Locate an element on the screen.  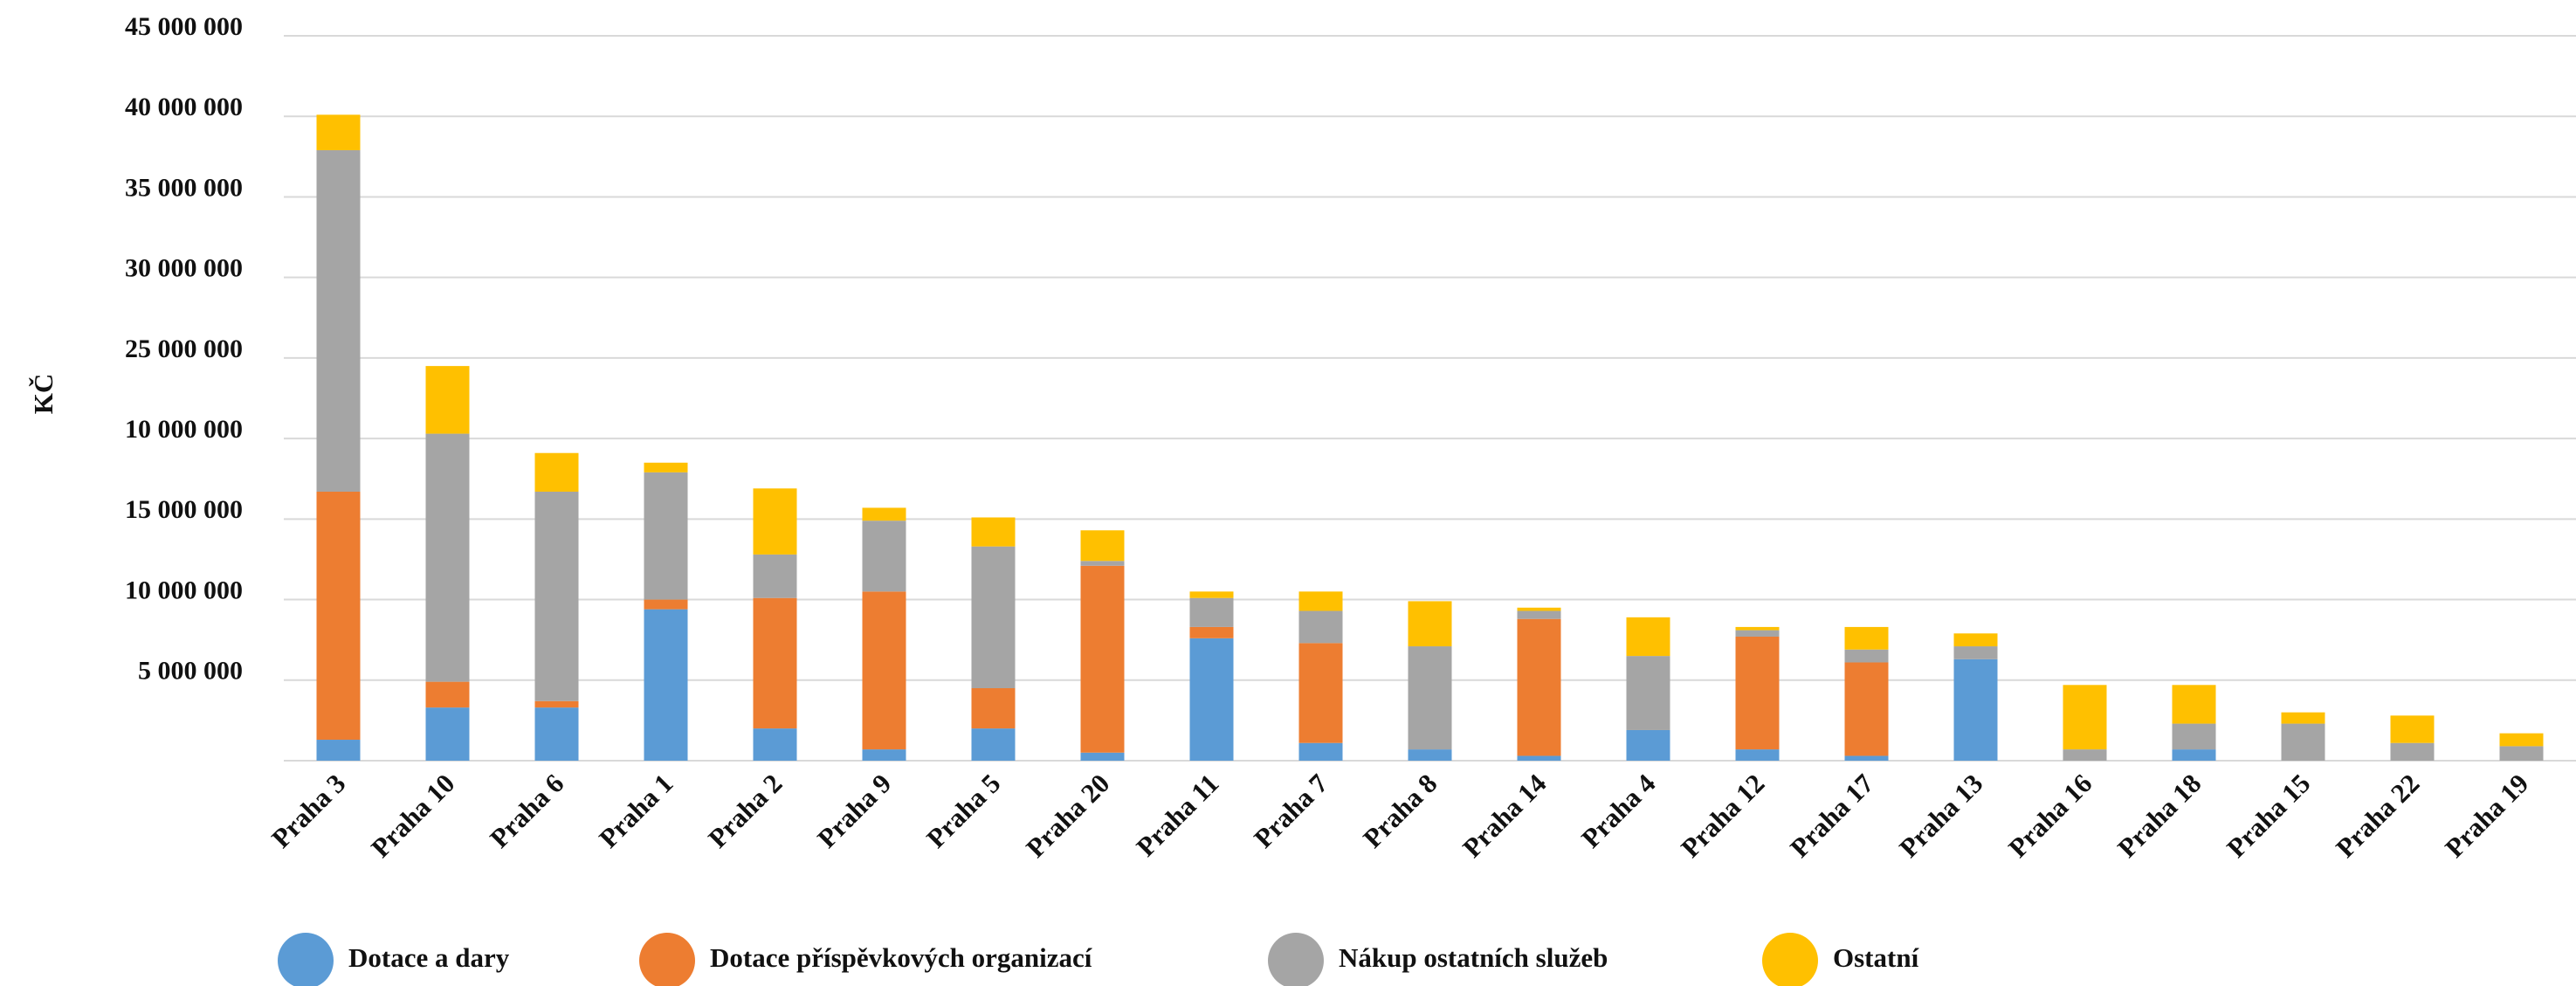
y-tick-label: 40 000 000 is located at coordinates (184, 107).